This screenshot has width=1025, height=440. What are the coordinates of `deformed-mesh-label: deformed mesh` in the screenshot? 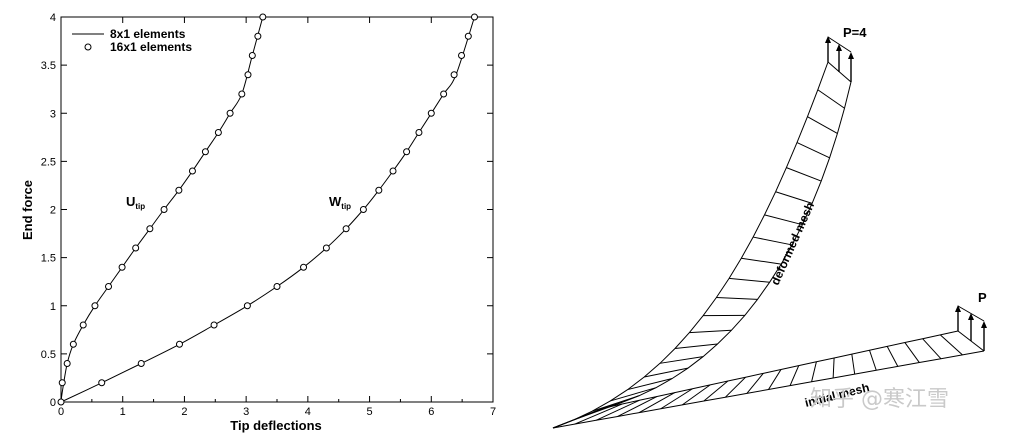 It's located at (792, 243).